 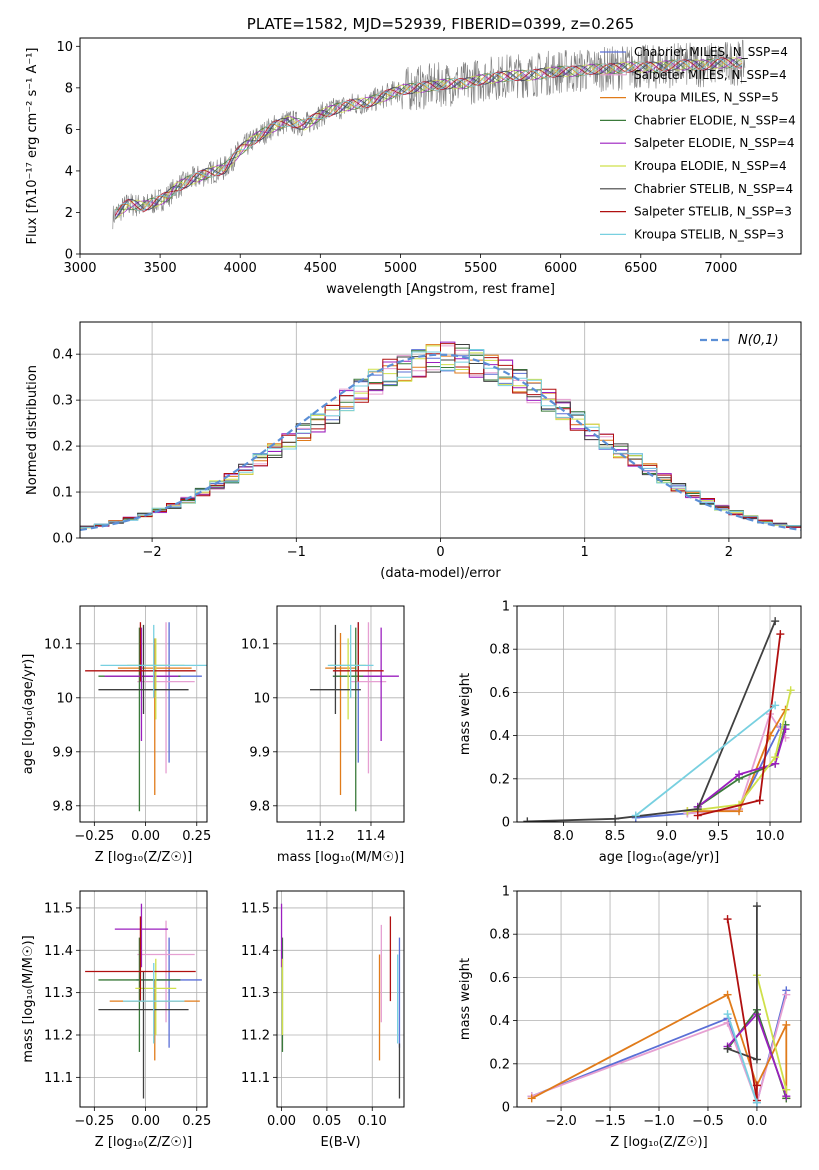 What do you see at coordinates (58, 1078) in the screenshot?
I see `y-tick-label: 11.1` at bounding box center [58, 1078].